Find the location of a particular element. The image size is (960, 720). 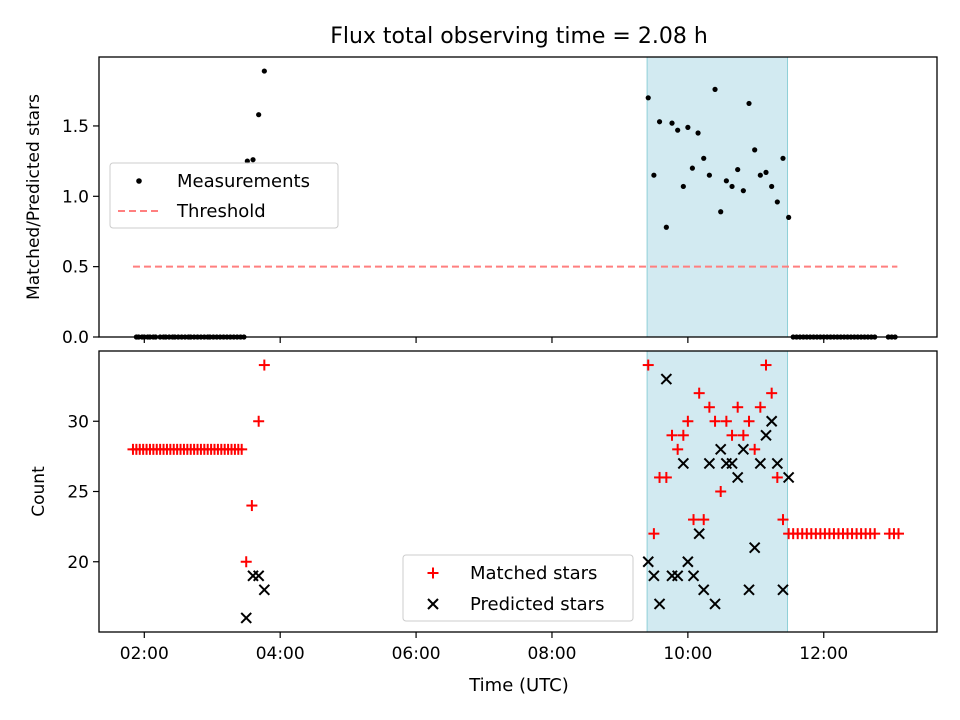

x-axis-label: Time (UTC) is located at coordinates (518, 685).